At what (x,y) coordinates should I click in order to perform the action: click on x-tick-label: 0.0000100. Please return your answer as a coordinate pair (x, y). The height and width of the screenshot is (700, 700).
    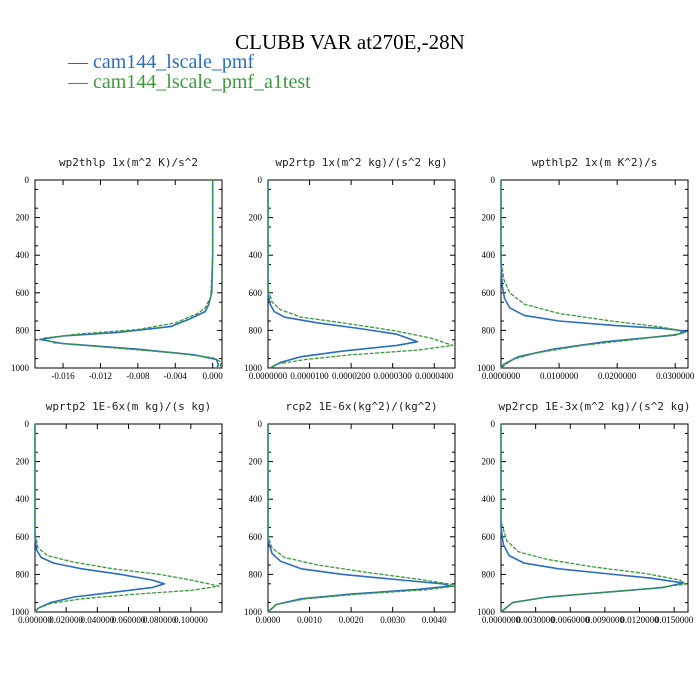
    Looking at the image, I should click on (309, 376).